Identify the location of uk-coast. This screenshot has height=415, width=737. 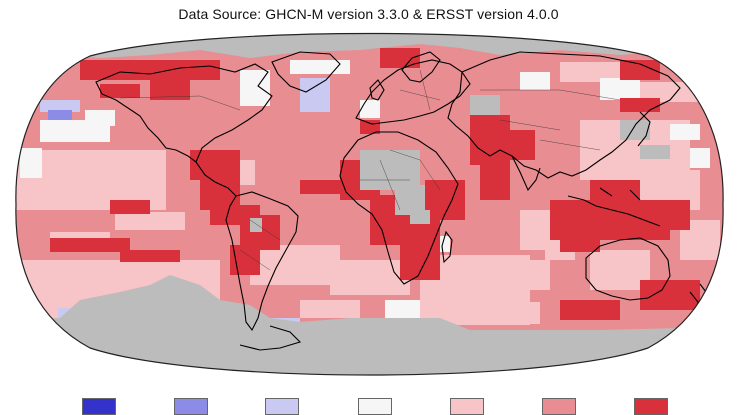
(377, 90).